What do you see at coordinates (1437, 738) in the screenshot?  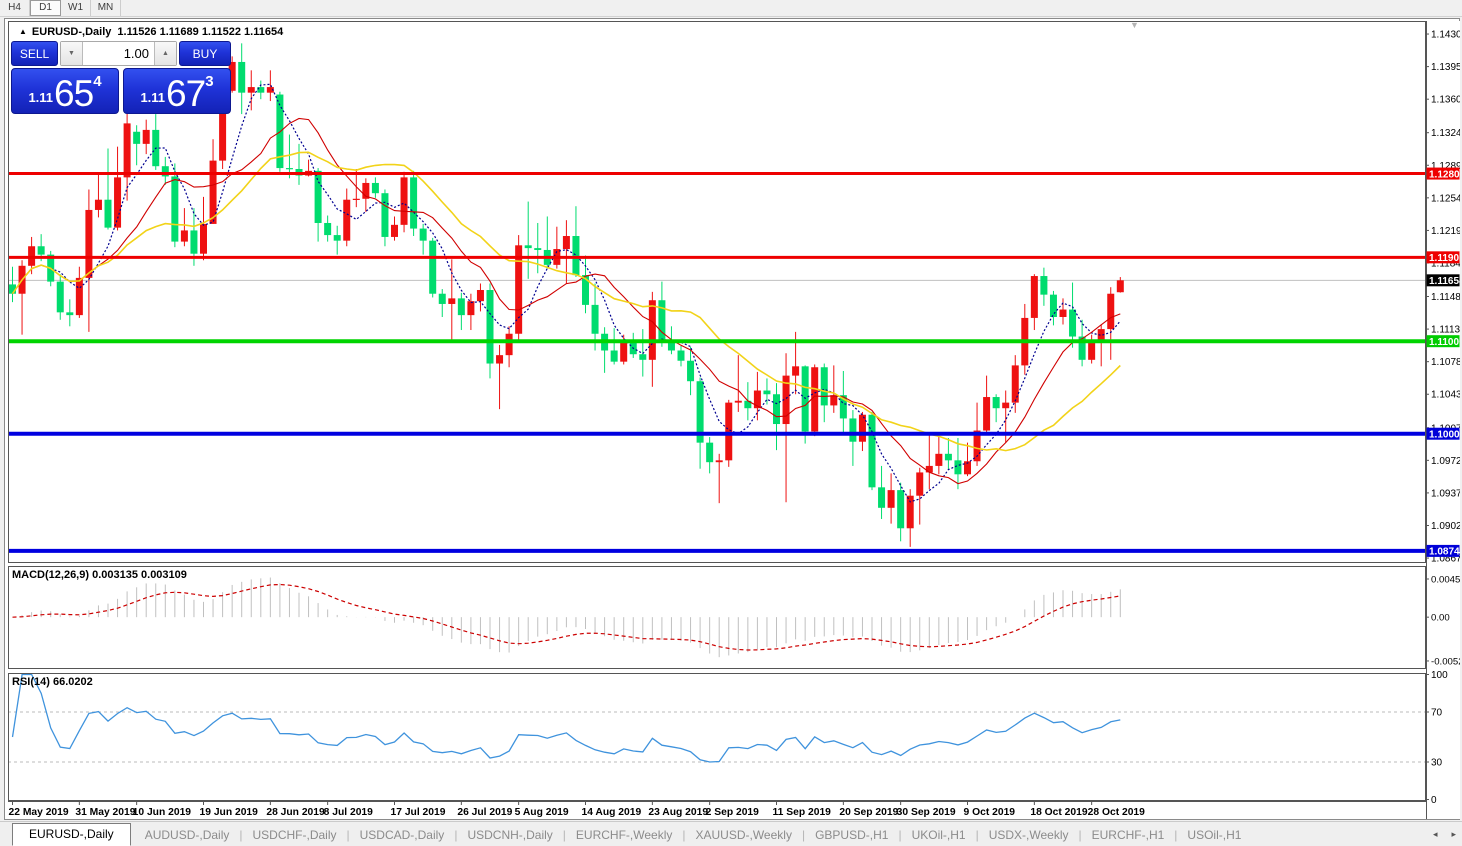 I see `rsi-axis-labels: 100 70 30 0` at bounding box center [1437, 738].